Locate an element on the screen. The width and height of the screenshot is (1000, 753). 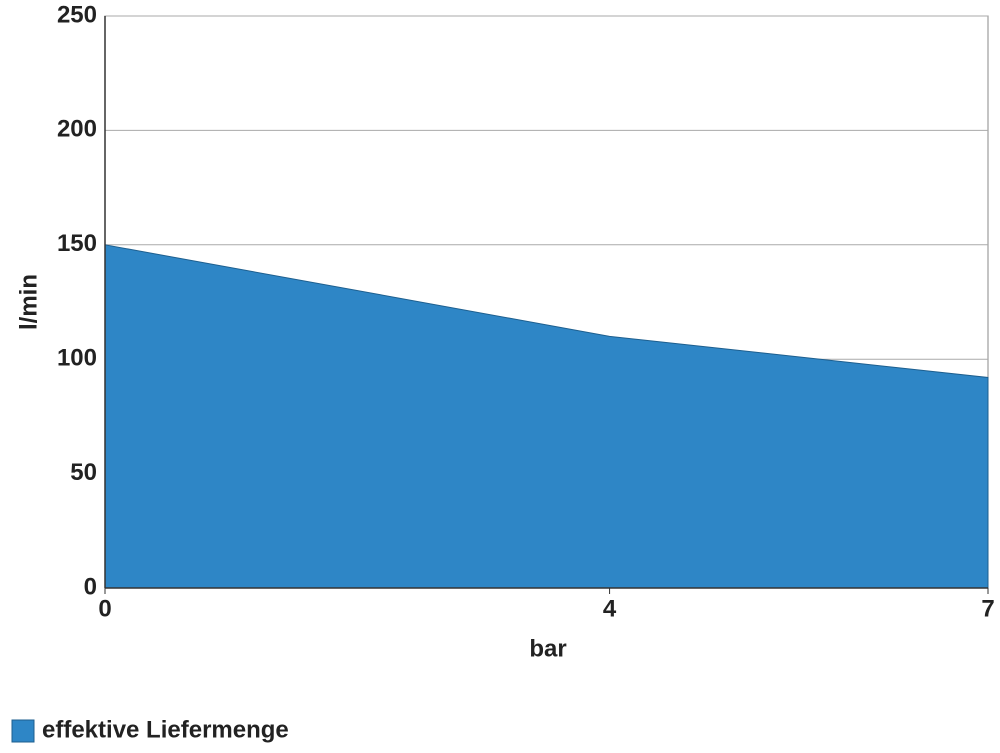
y-tick-label: 0 is located at coordinates (90, 586).